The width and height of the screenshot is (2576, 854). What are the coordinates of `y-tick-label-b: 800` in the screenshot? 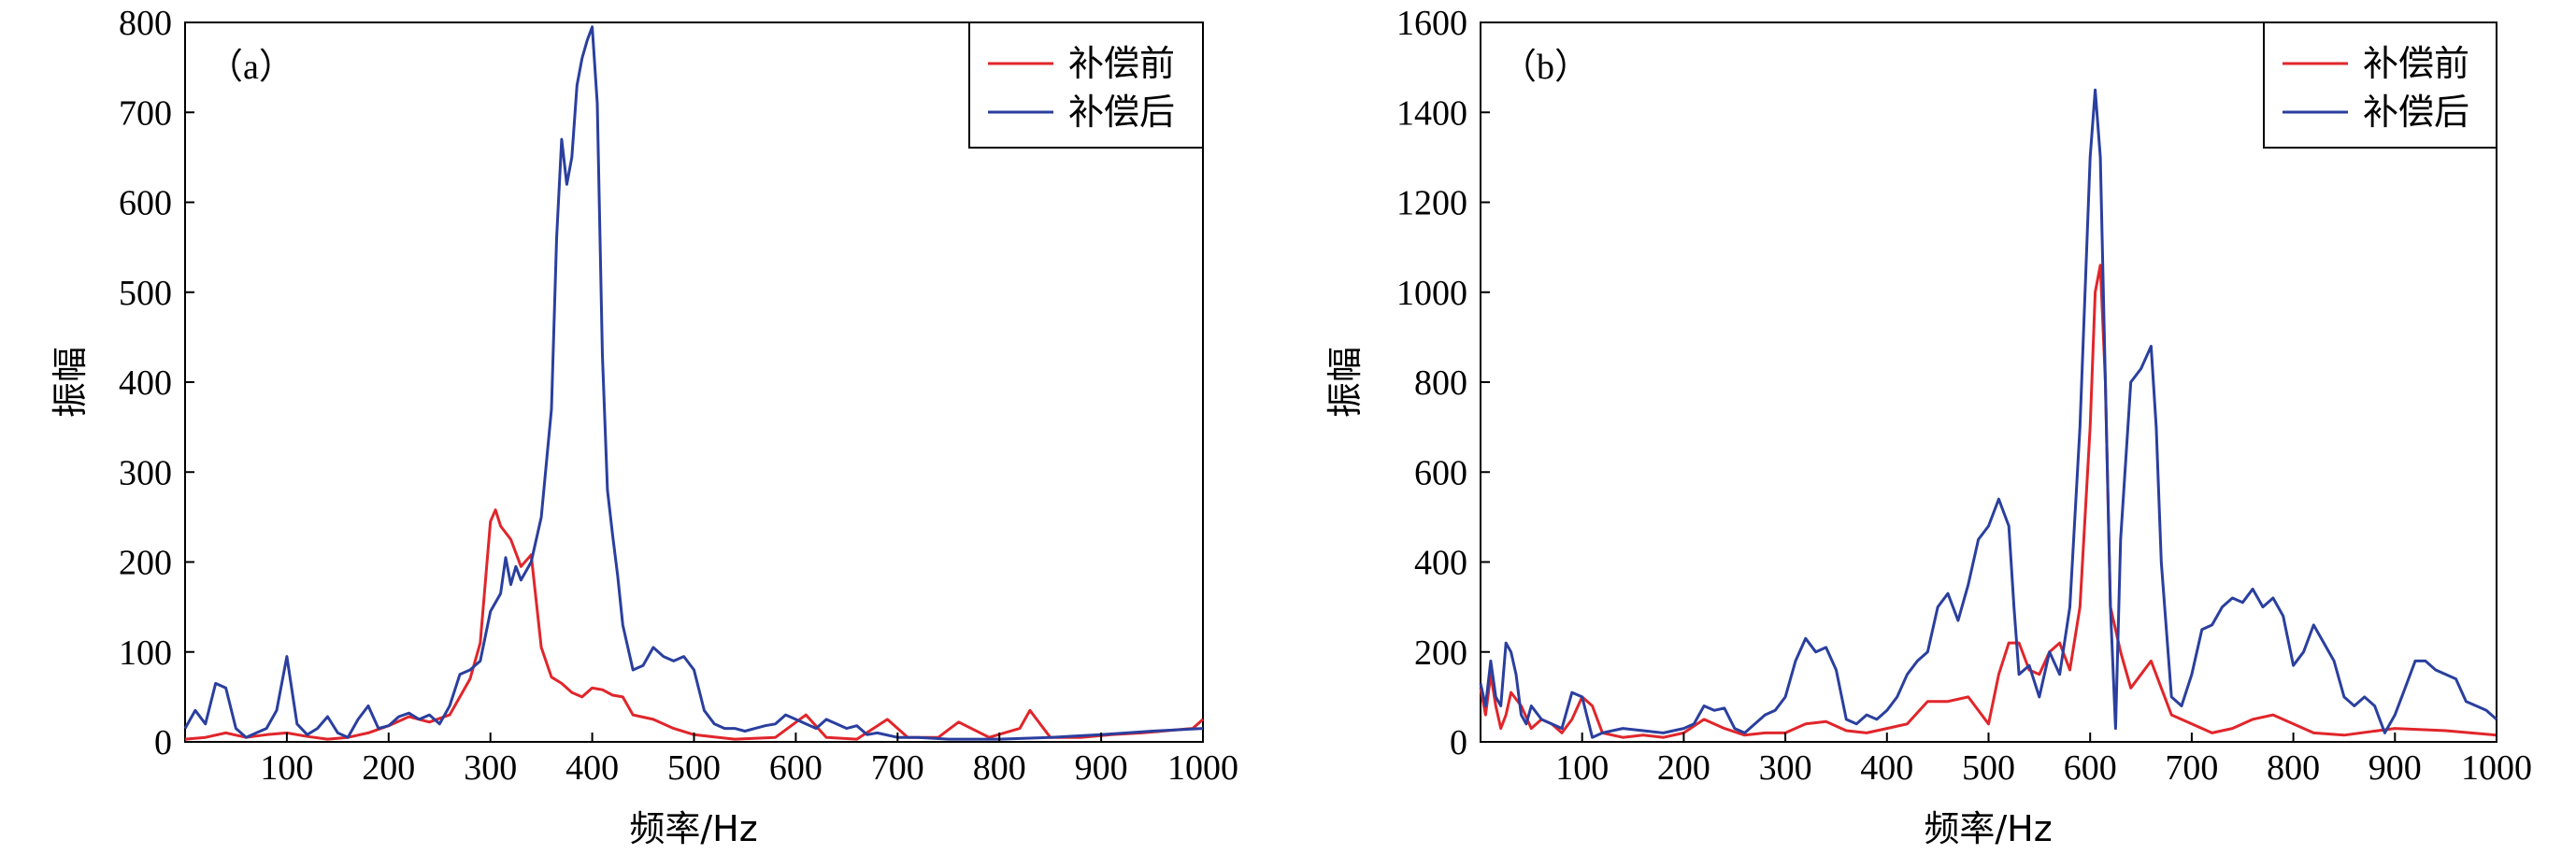 It's located at (1440, 383).